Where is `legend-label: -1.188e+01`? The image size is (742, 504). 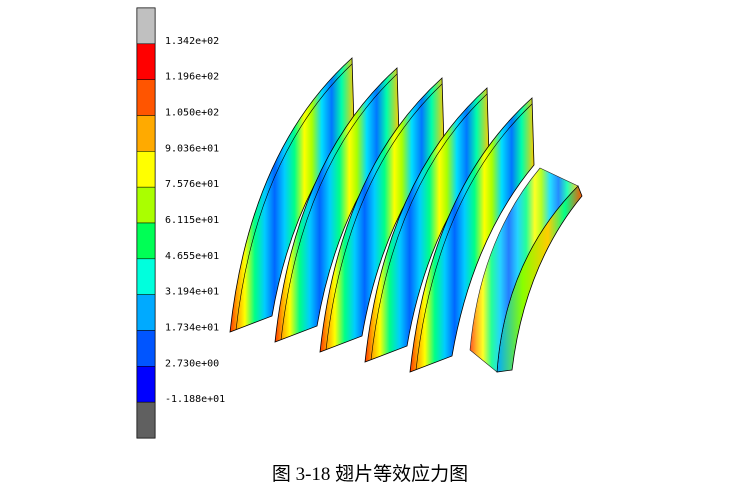 legend-label: -1.188e+01 is located at coordinates (195, 399).